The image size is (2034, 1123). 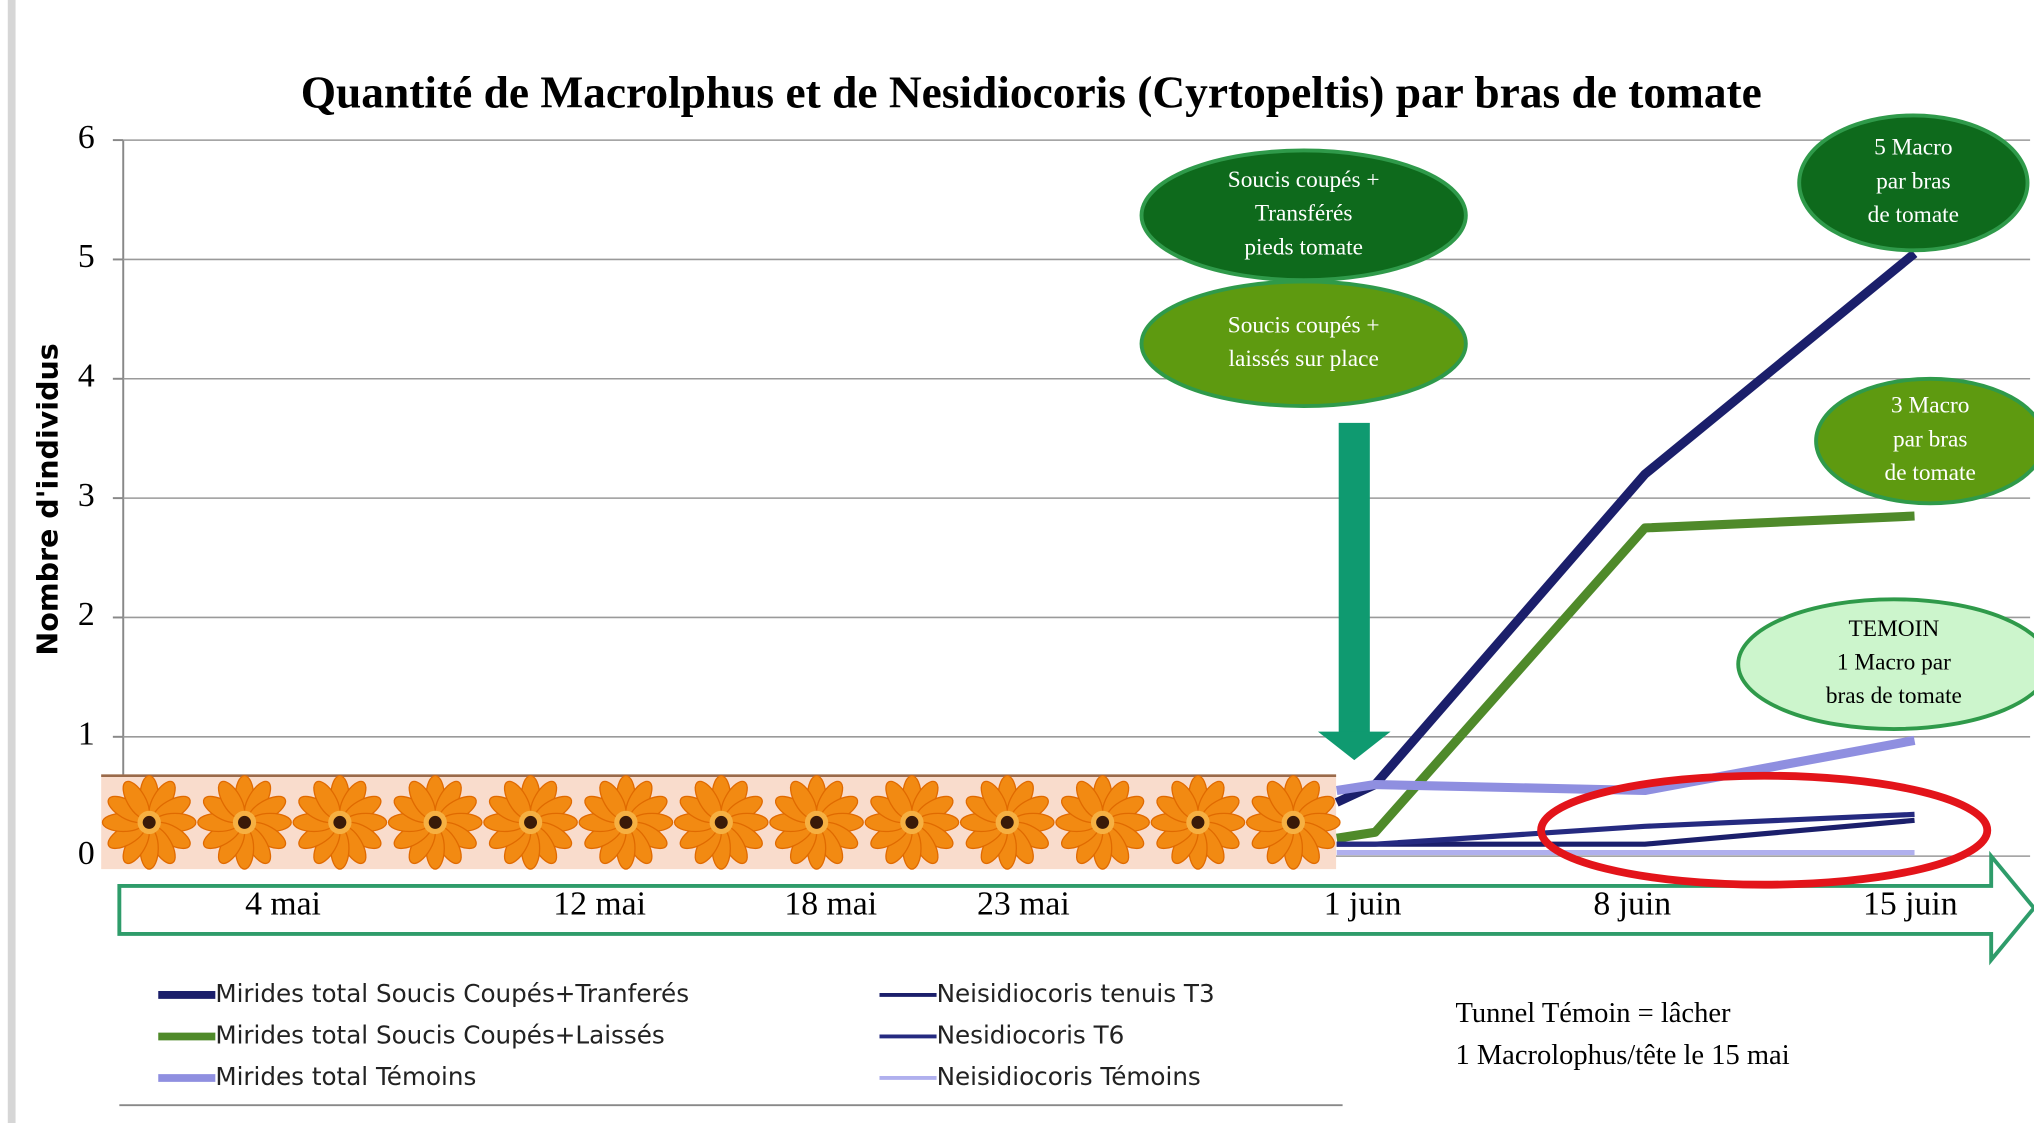 I want to click on note: 1 Macrolophus/tête le 15 mai, so click(x=1622, y=1055).